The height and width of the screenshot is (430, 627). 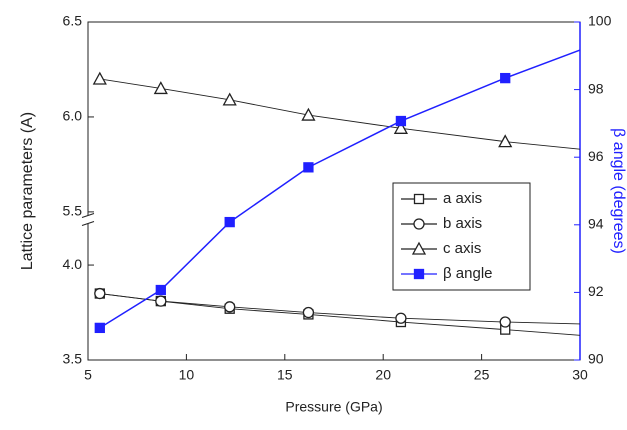 I want to click on y2-tick-label: 96, so click(x=596, y=156).